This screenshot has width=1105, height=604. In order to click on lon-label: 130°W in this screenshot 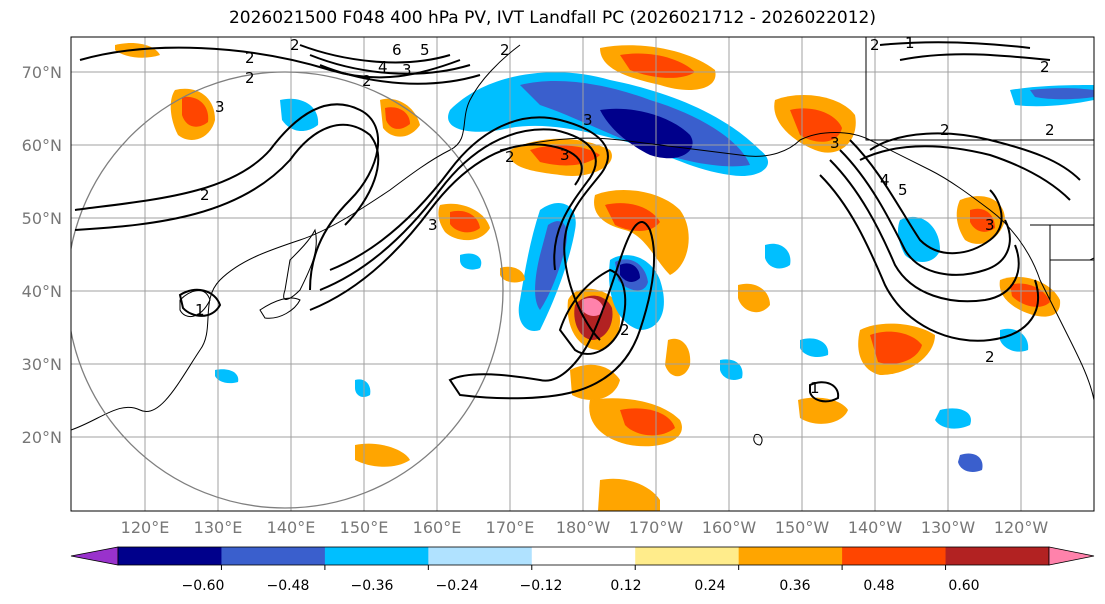, I will do `click(948, 527)`.